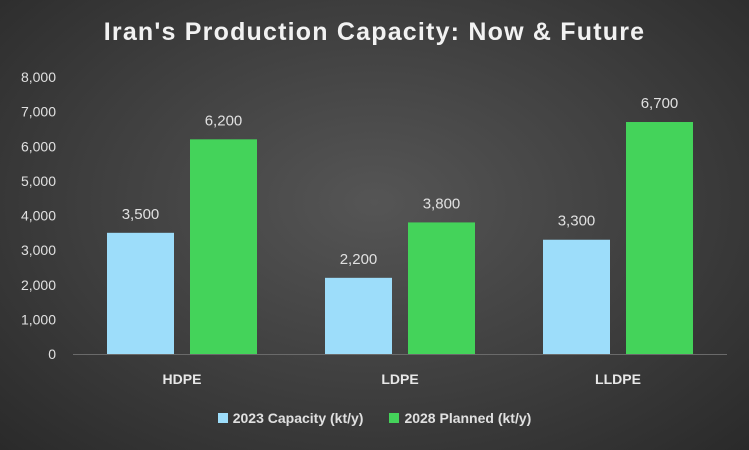  Describe the element at coordinates (141, 214) in the screenshot. I see `data-label: 3,500` at that location.